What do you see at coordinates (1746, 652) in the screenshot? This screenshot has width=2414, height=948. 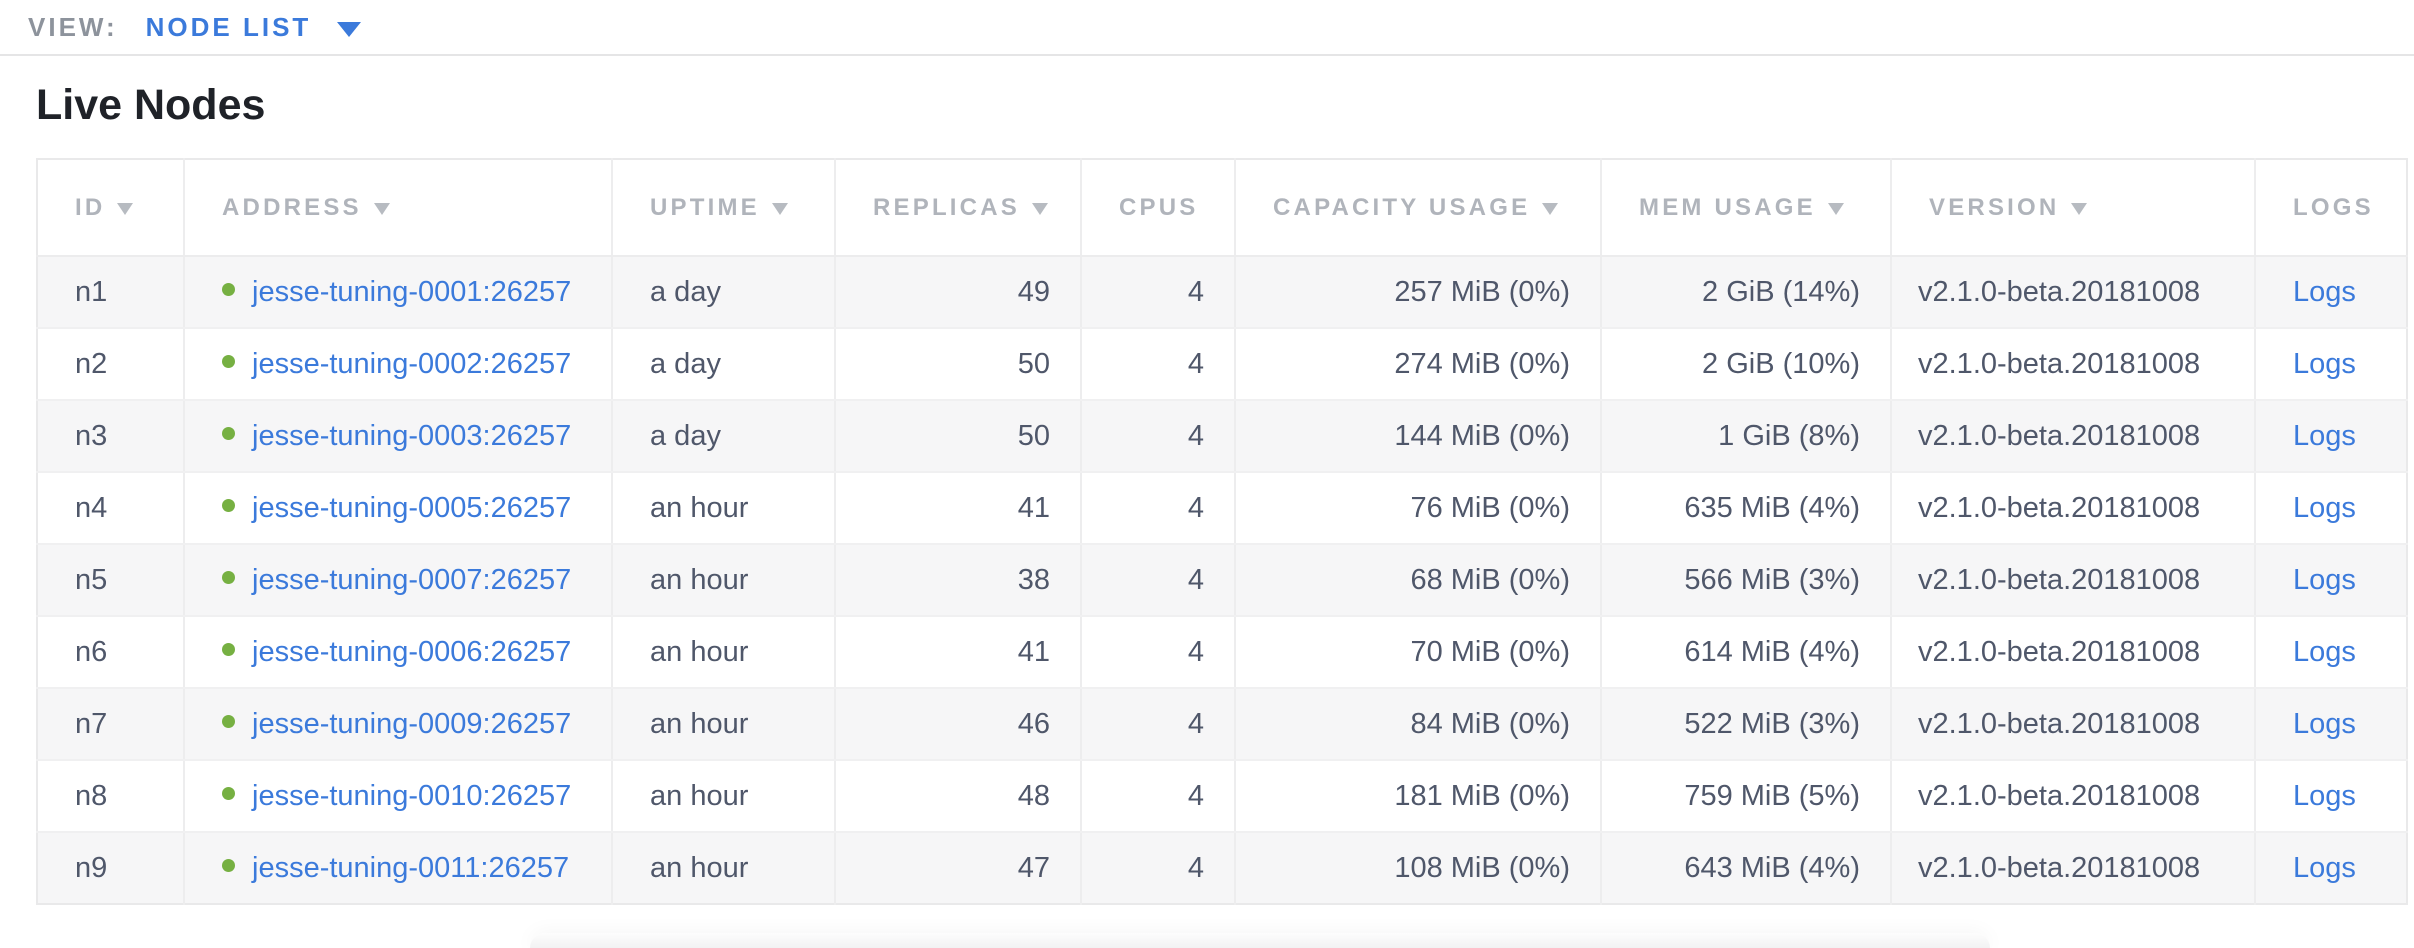 I see `node-mem-usage-cell: 614 MiB (4%)` at bounding box center [1746, 652].